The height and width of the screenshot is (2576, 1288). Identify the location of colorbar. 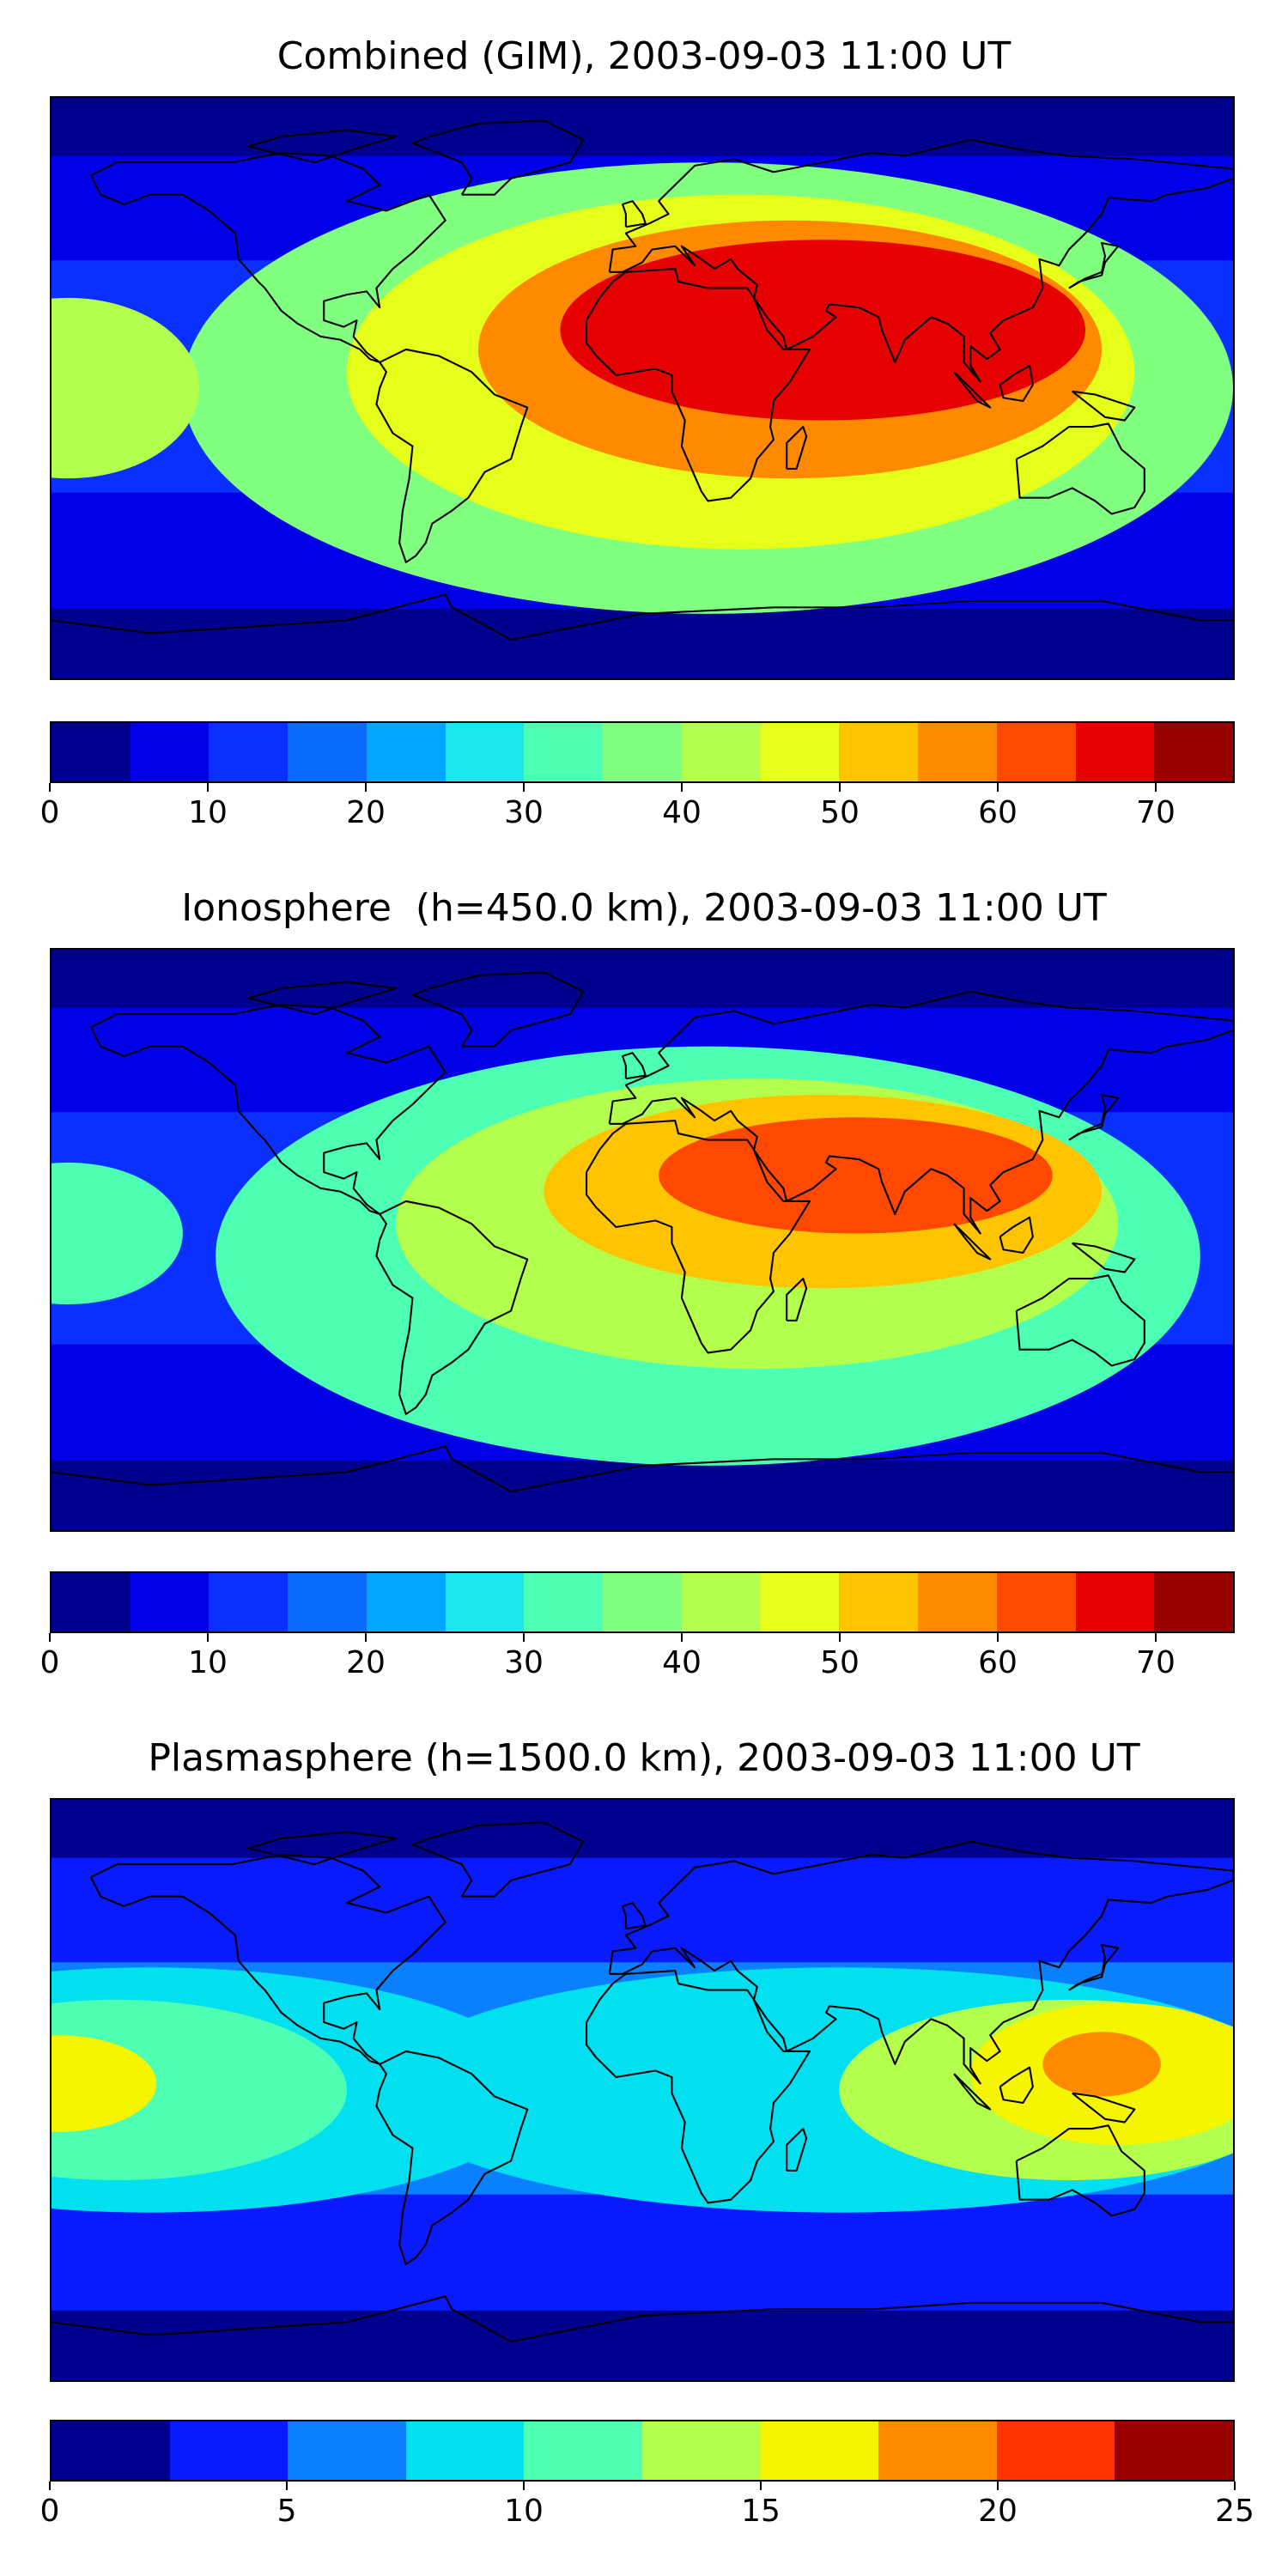
(642, 2451).